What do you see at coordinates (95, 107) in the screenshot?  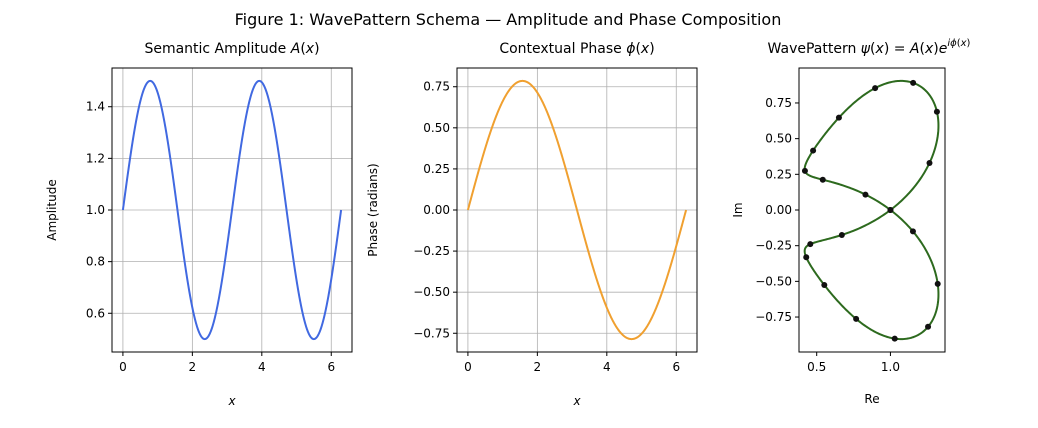 I see `amplitude-ytick-label-4: 1.4` at bounding box center [95, 107].